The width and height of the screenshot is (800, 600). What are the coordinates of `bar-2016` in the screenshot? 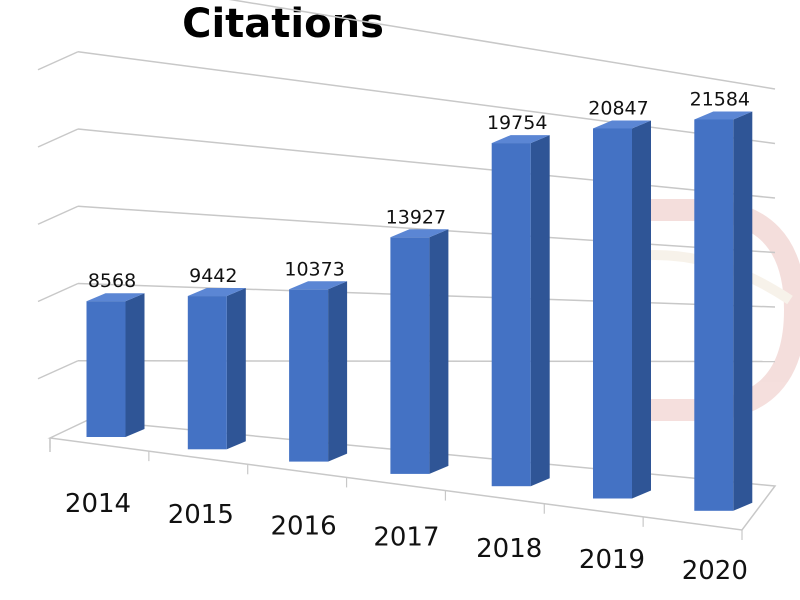 It's located at (318, 371).